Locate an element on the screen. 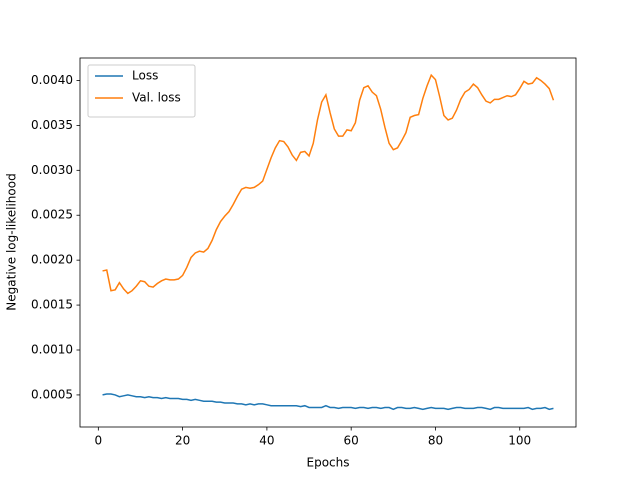 This screenshot has width=640, height=480. y-tick-label: 0.0010 is located at coordinates (52, 350).